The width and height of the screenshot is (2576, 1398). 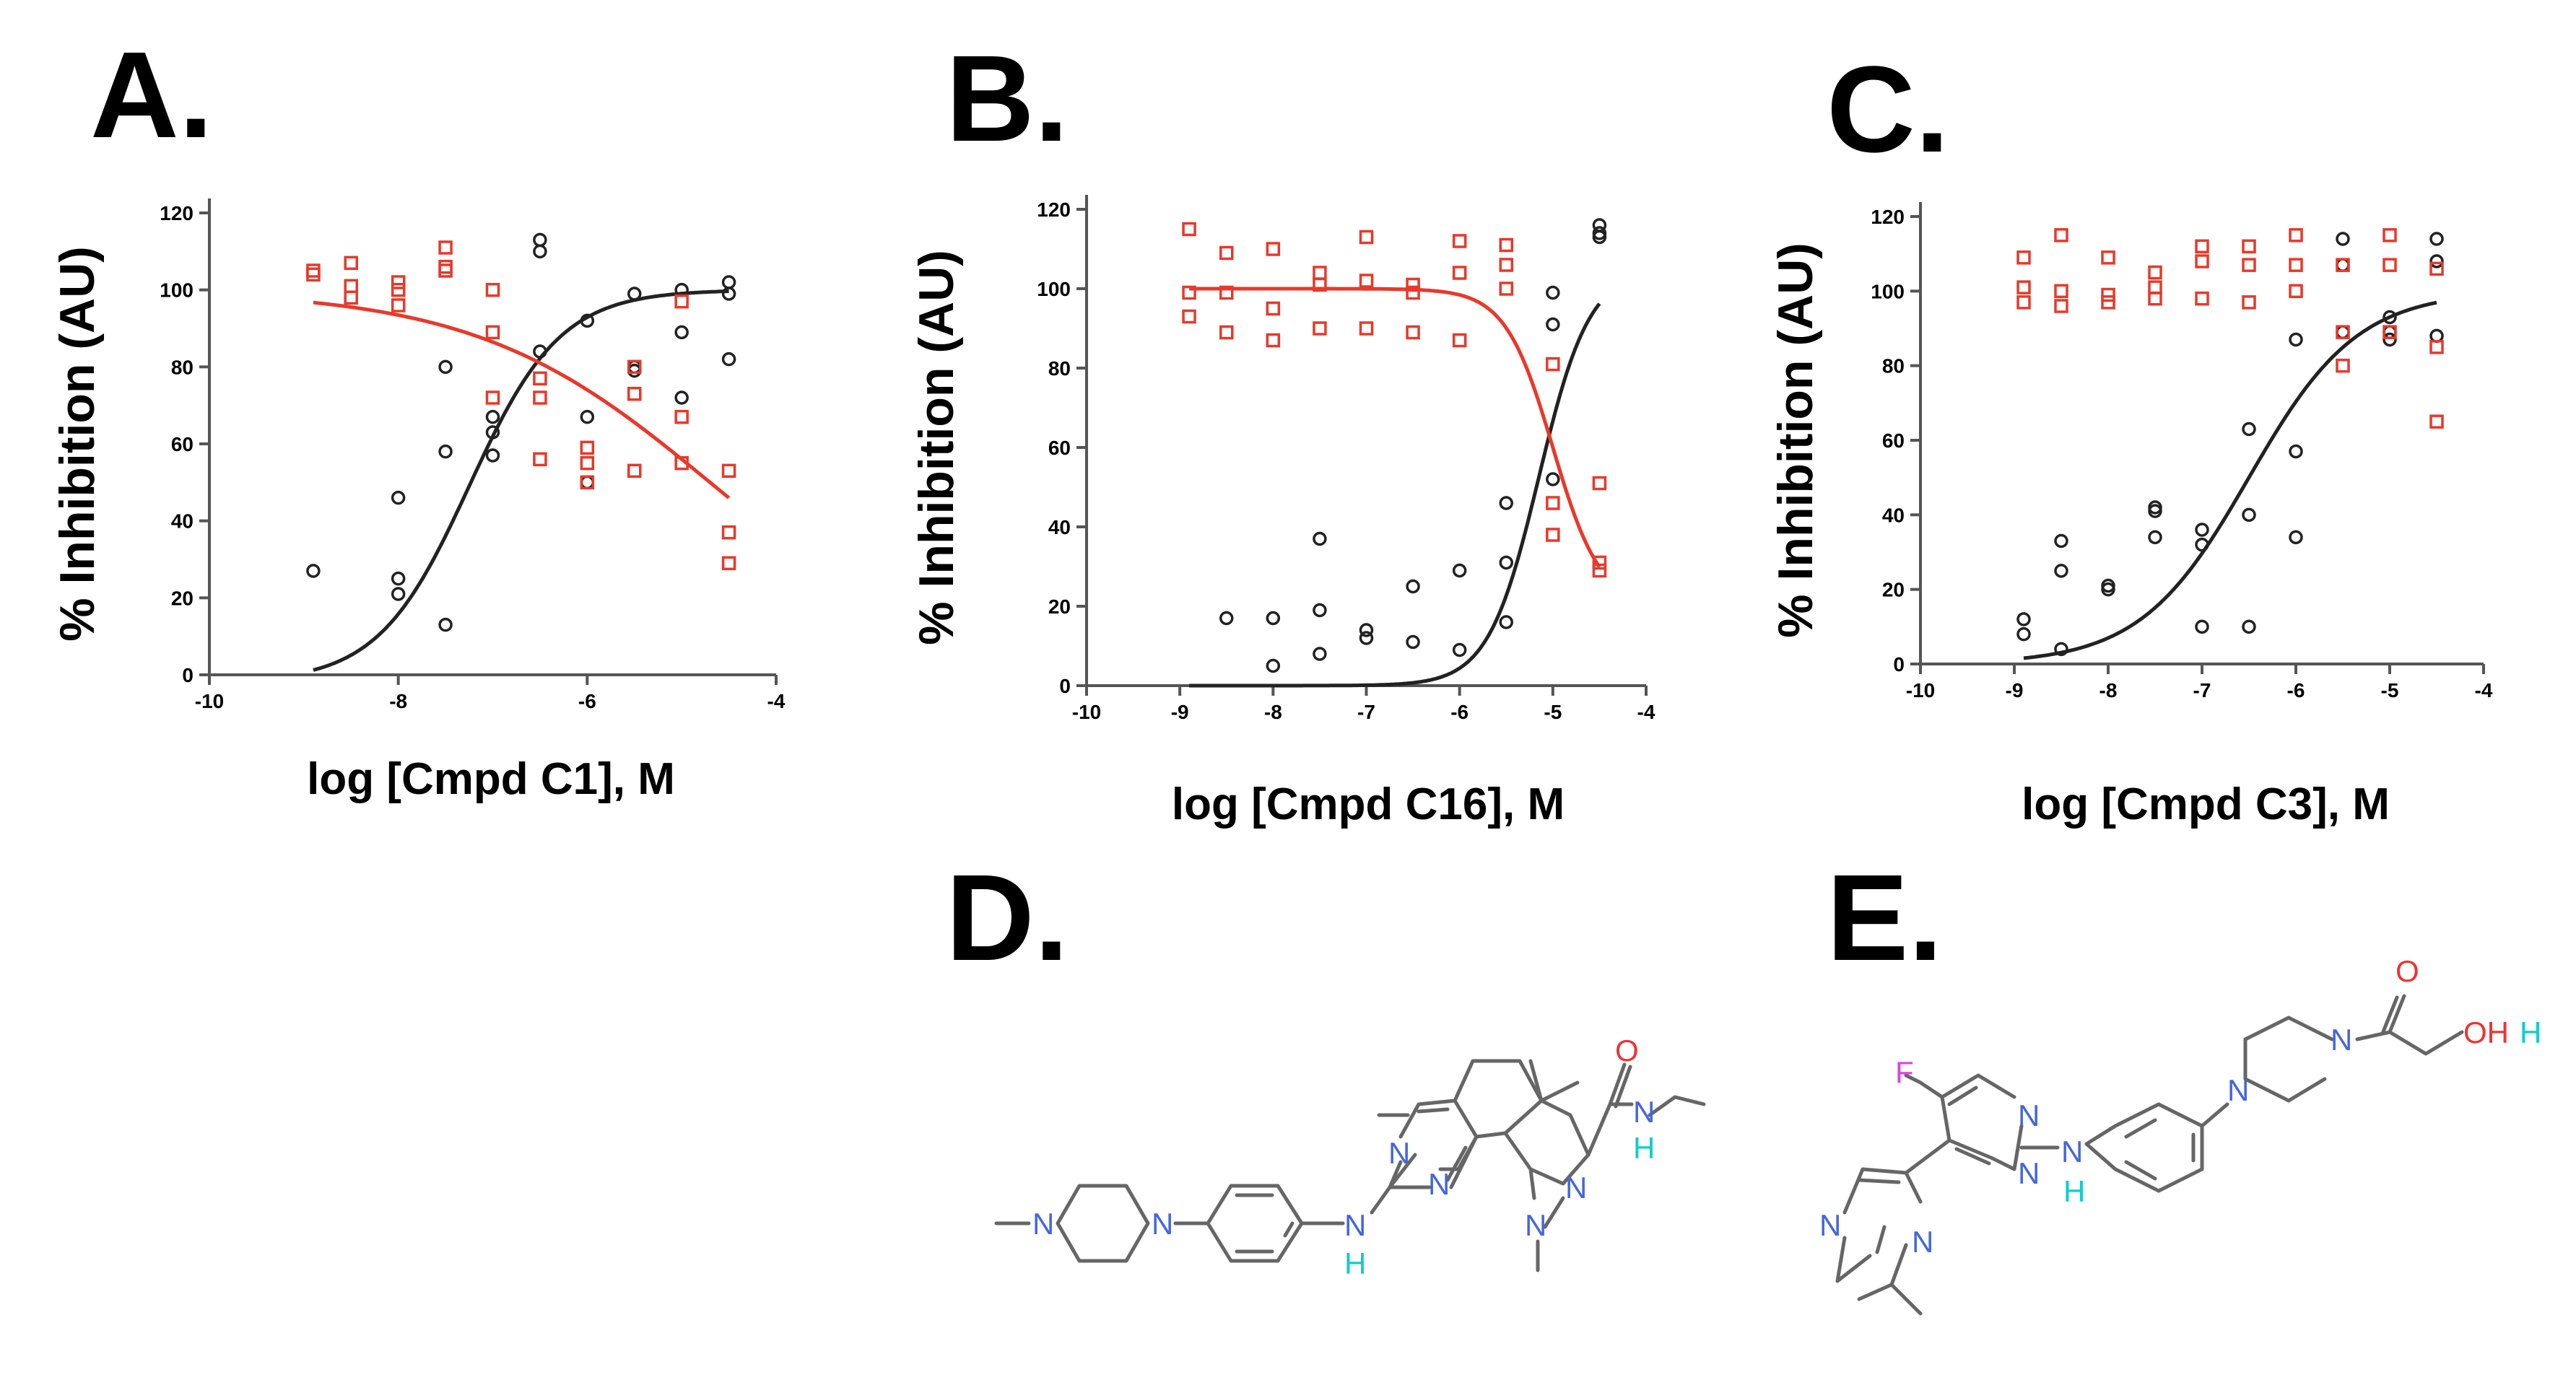 What do you see at coordinates (1007, 918) in the screenshot?
I see `panel-label-d: D.` at bounding box center [1007, 918].